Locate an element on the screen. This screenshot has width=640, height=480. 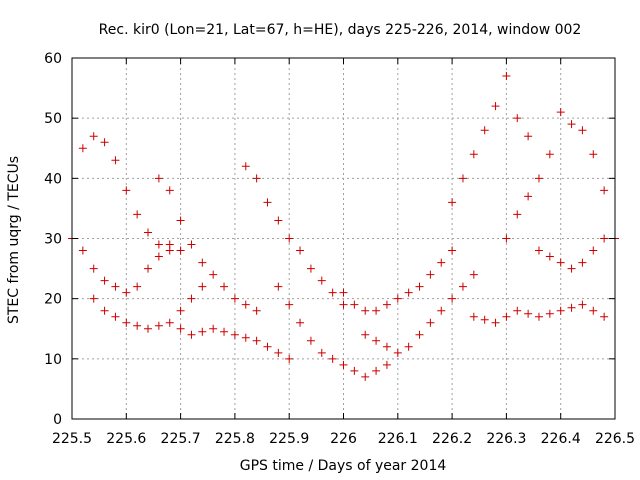
x-tick-label: 225.5 is located at coordinates (72, 439).